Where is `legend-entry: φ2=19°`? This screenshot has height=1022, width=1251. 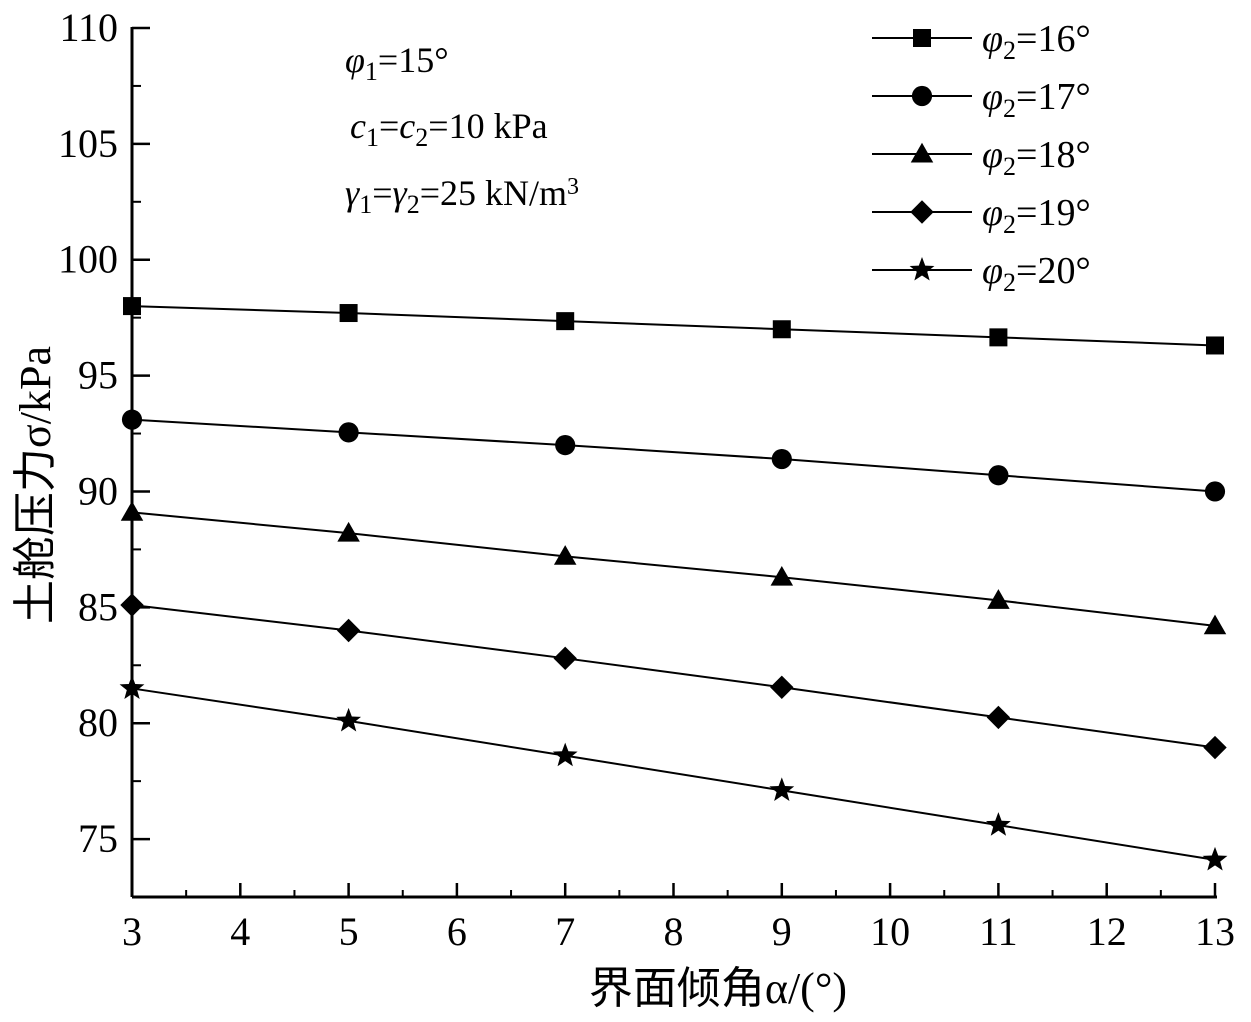 legend-entry: φ2=19° is located at coordinates (981, 215).